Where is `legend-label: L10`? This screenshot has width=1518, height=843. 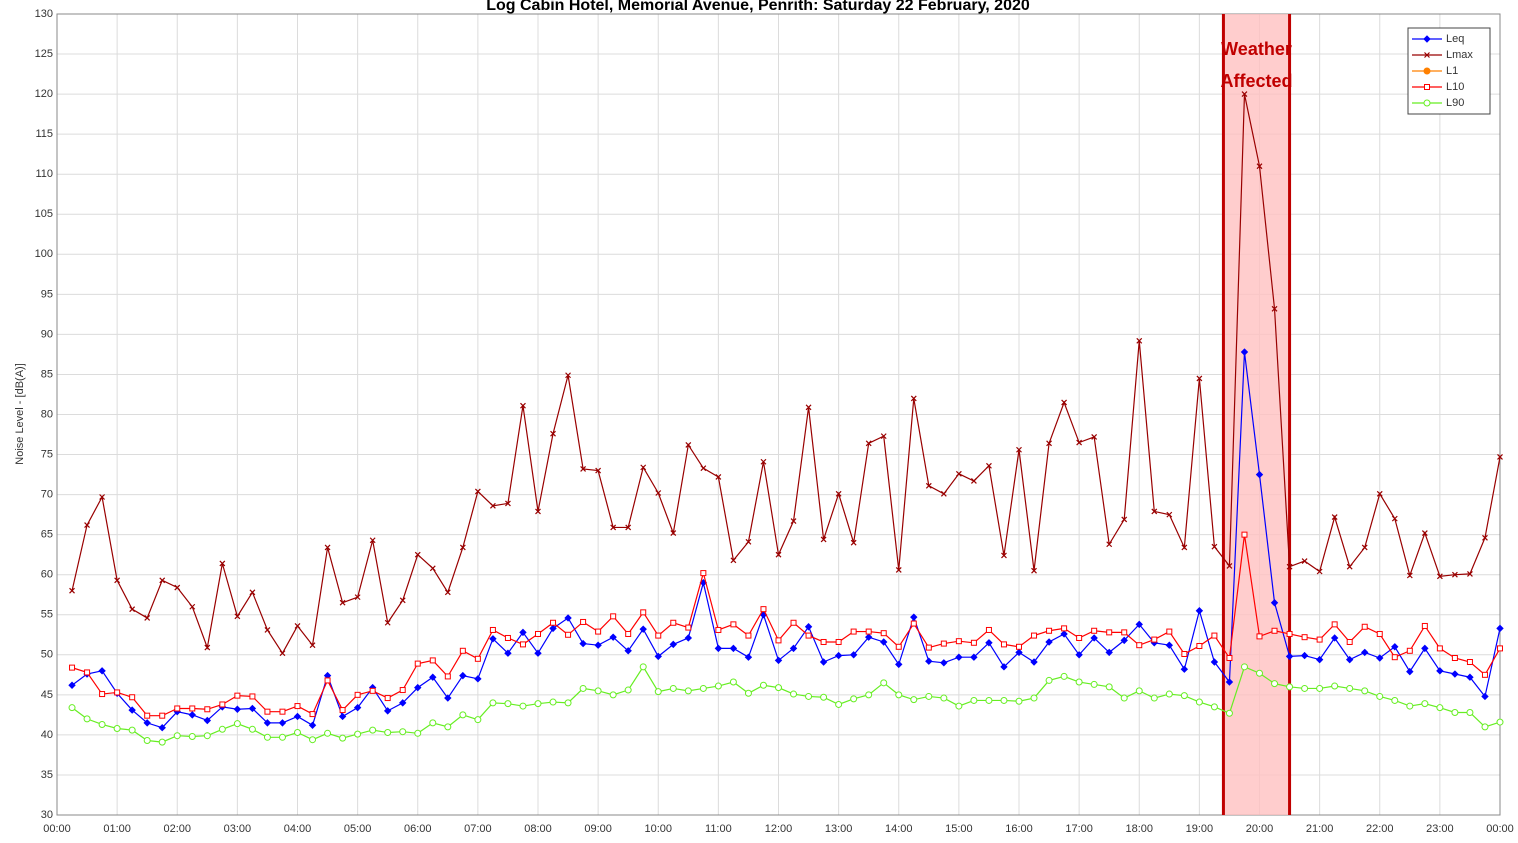 legend-label: L10 is located at coordinates (1455, 87).